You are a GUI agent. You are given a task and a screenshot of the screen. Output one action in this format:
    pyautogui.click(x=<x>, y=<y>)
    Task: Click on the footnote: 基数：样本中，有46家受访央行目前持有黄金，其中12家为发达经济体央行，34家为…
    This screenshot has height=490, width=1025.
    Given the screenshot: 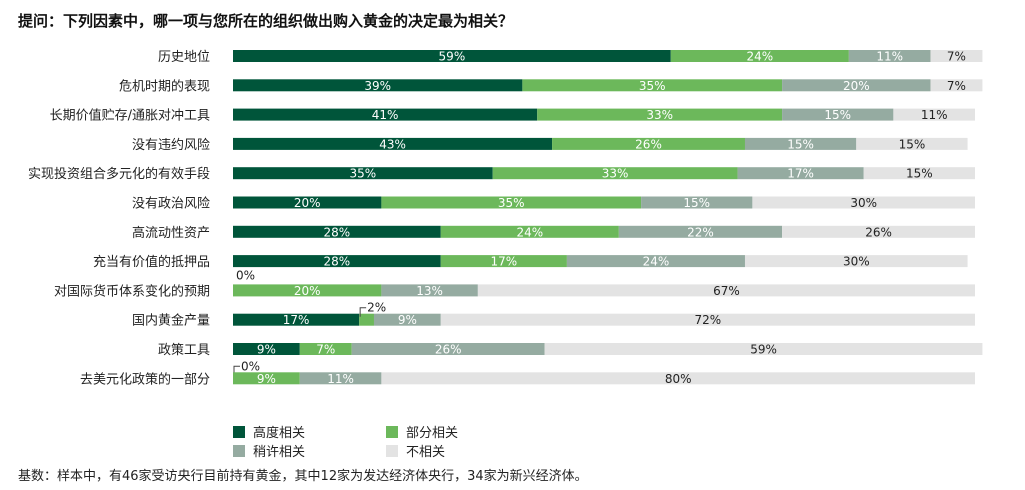 What is the action you would take?
    pyautogui.click(x=303, y=476)
    